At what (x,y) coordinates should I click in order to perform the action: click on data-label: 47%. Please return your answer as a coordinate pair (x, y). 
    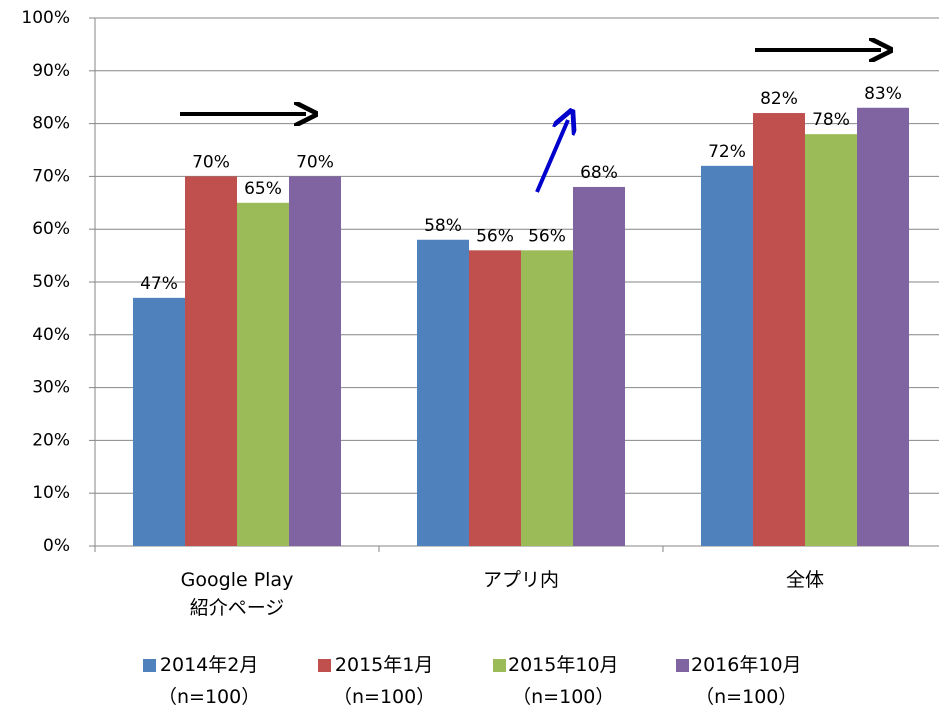
    Looking at the image, I should click on (159, 284).